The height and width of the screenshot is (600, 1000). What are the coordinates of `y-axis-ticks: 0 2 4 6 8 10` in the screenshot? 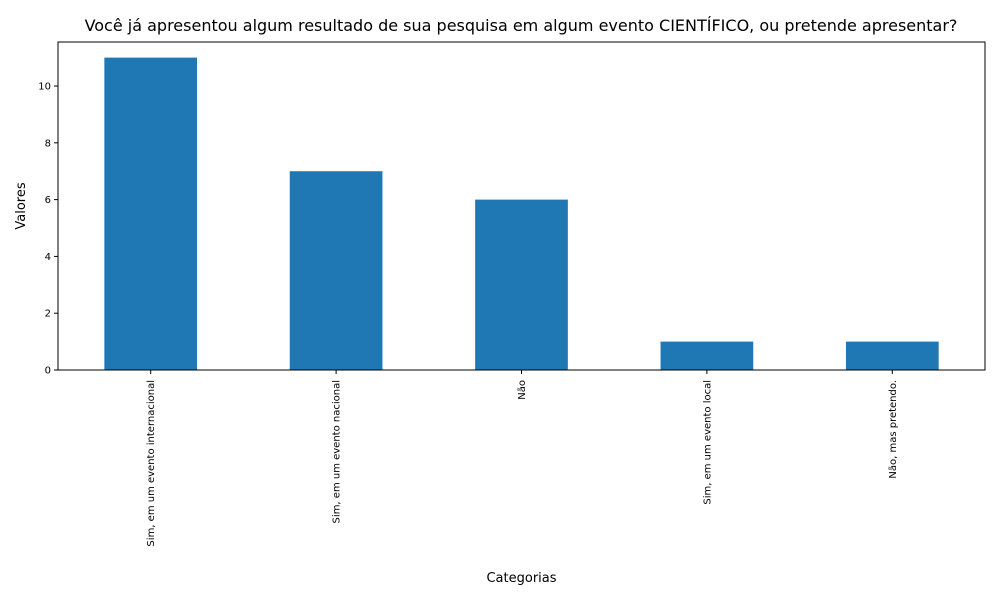 It's located at (48, 229).